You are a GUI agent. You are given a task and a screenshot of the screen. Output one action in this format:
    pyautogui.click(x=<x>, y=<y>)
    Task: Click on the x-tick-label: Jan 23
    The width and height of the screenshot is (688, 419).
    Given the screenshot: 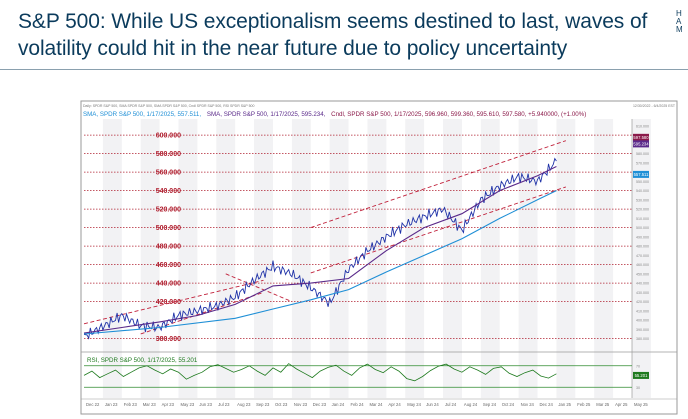 What is the action you would take?
    pyautogui.click(x=111, y=404)
    